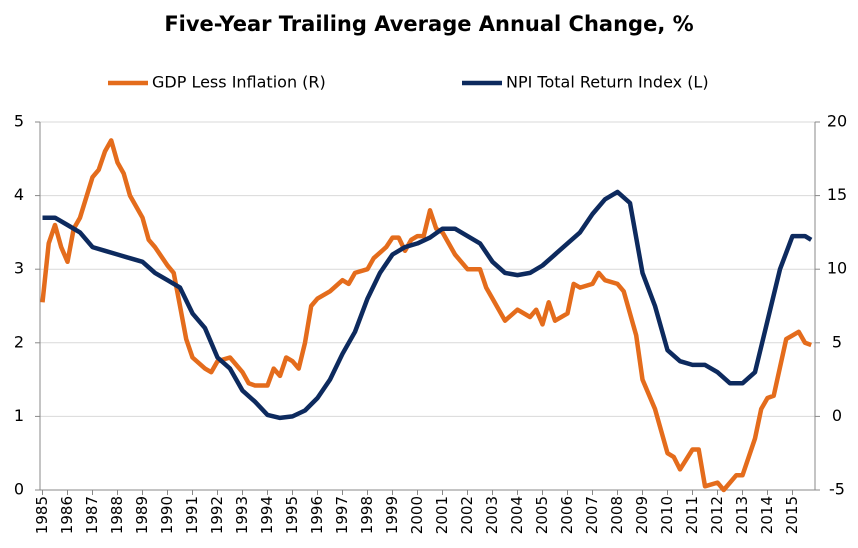 The image size is (858, 548). Describe the element at coordinates (217, 515) in the screenshot. I see `x-tick-label: 1992` at that location.